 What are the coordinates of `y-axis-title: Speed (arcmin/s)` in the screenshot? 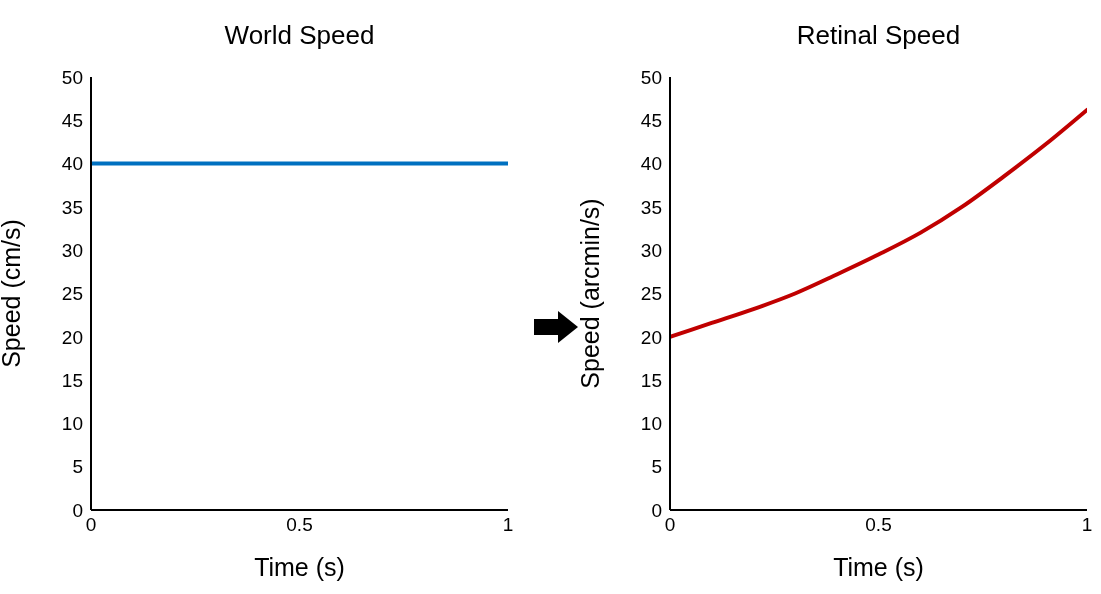 It's located at (589, 293).